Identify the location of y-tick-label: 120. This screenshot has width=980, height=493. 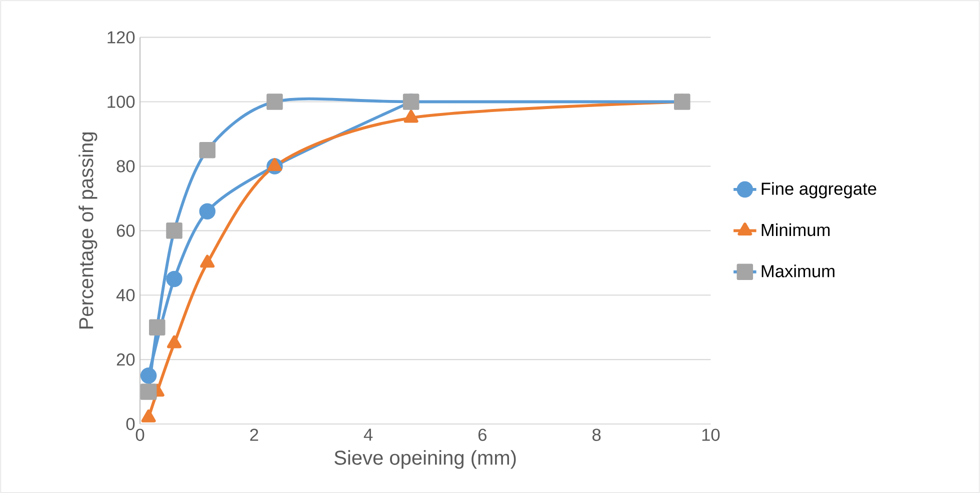
(121, 37).